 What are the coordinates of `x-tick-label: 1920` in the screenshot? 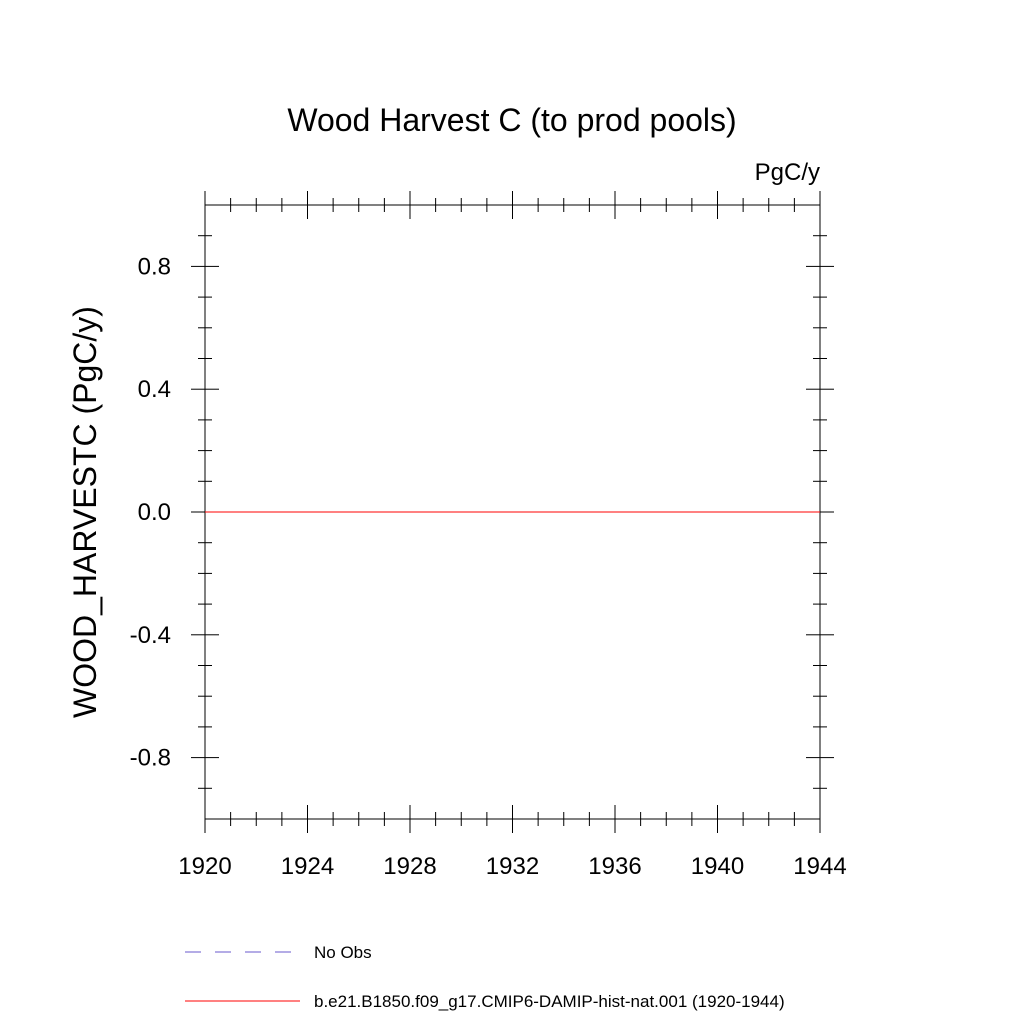 It's located at (204, 866).